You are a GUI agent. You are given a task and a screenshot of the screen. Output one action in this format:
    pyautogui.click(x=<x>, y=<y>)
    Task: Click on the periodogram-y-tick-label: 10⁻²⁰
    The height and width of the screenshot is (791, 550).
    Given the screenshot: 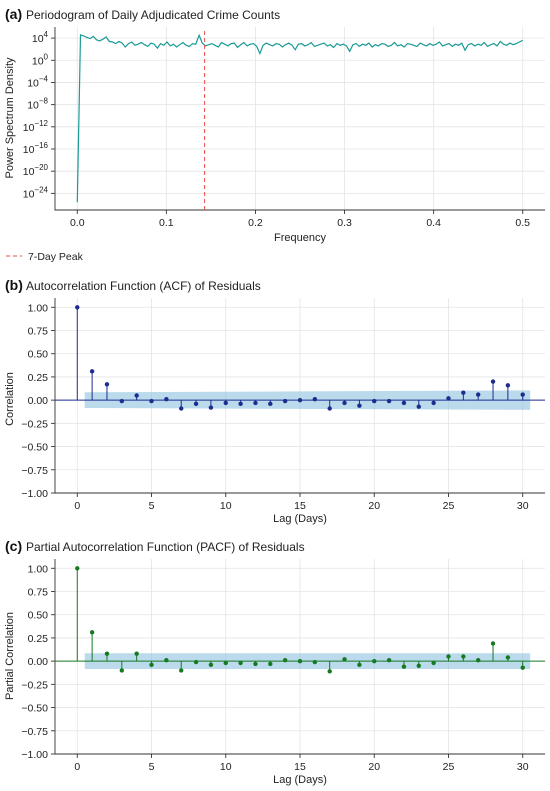 What is the action you would take?
    pyautogui.click(x=36, y=170)
    